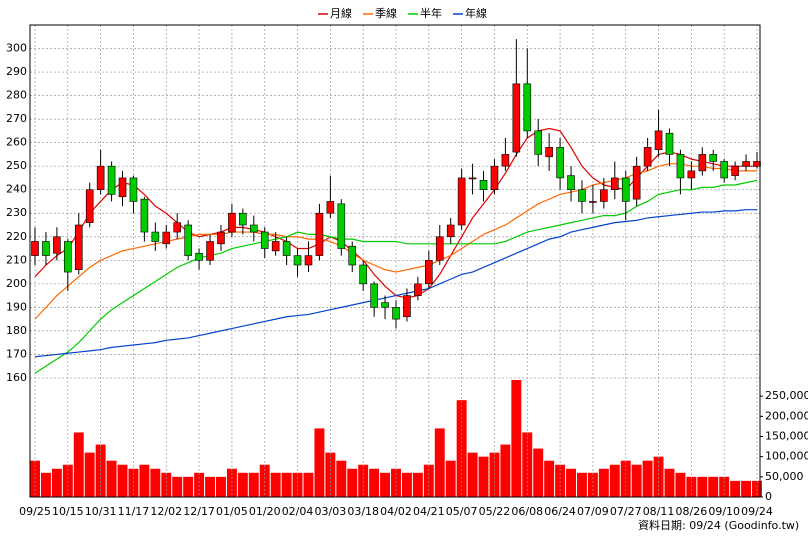 The image size is (808, 544). I want to click on x-tick-label: 07/27, so click(626, 511).